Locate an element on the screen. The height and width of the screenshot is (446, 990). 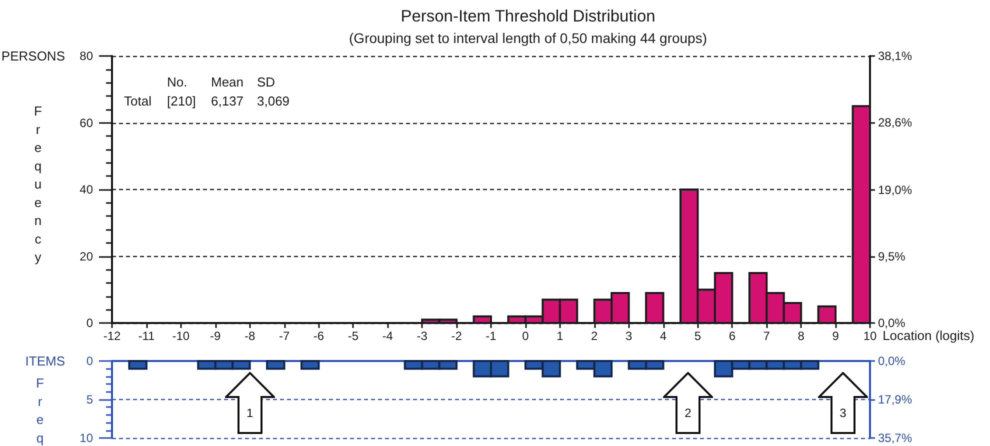
x-tick-label: -3 is located at coordinates (422, 336).